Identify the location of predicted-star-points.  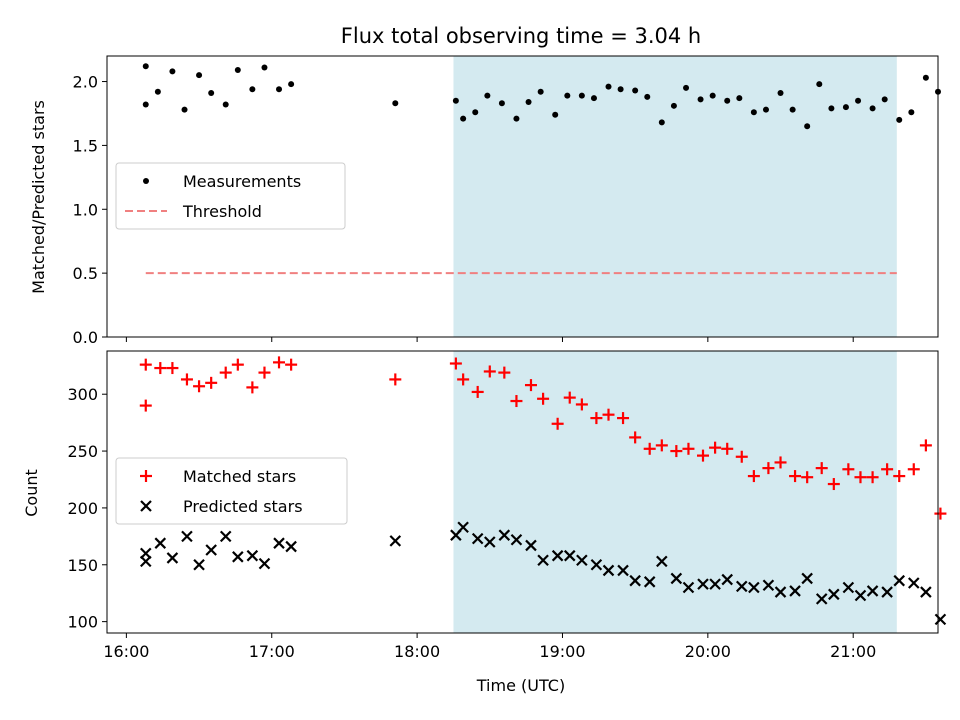
(543, 573).